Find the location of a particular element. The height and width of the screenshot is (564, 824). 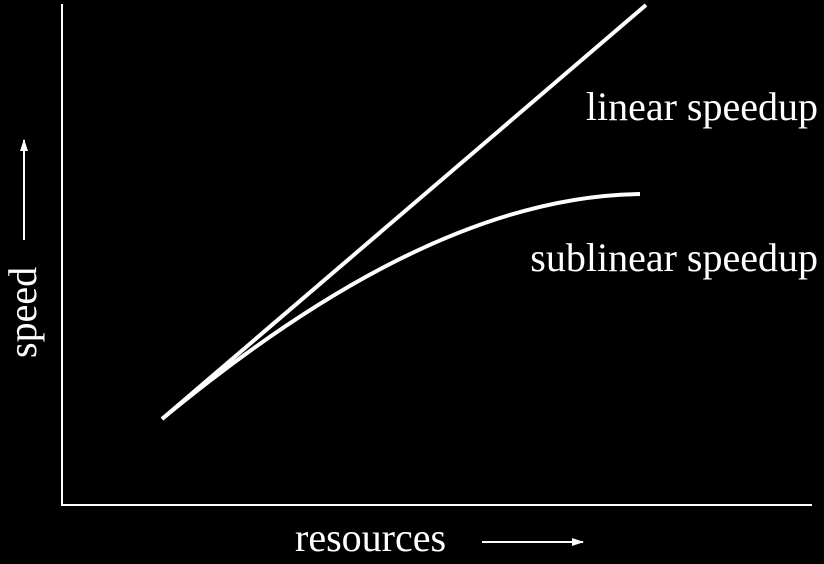

y-axis-label: speed is located at coordinates (22, 312).